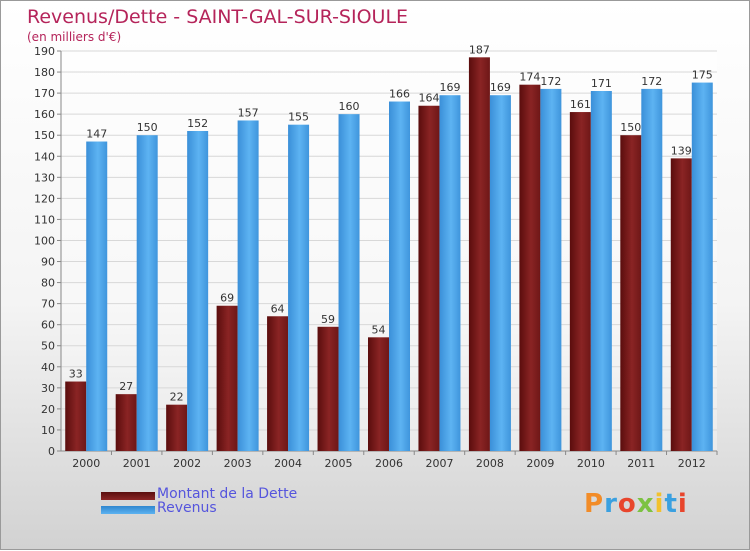 This screenshot has width=750, height=551. What do you see at coordinates (44, 135) in the screenshot?
I see `y-tick-label: 150` at bounding box center [44, 135].